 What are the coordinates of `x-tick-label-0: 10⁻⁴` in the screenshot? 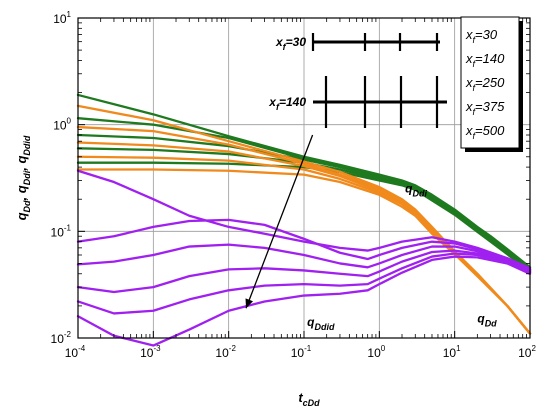 It's located at (75, 352).